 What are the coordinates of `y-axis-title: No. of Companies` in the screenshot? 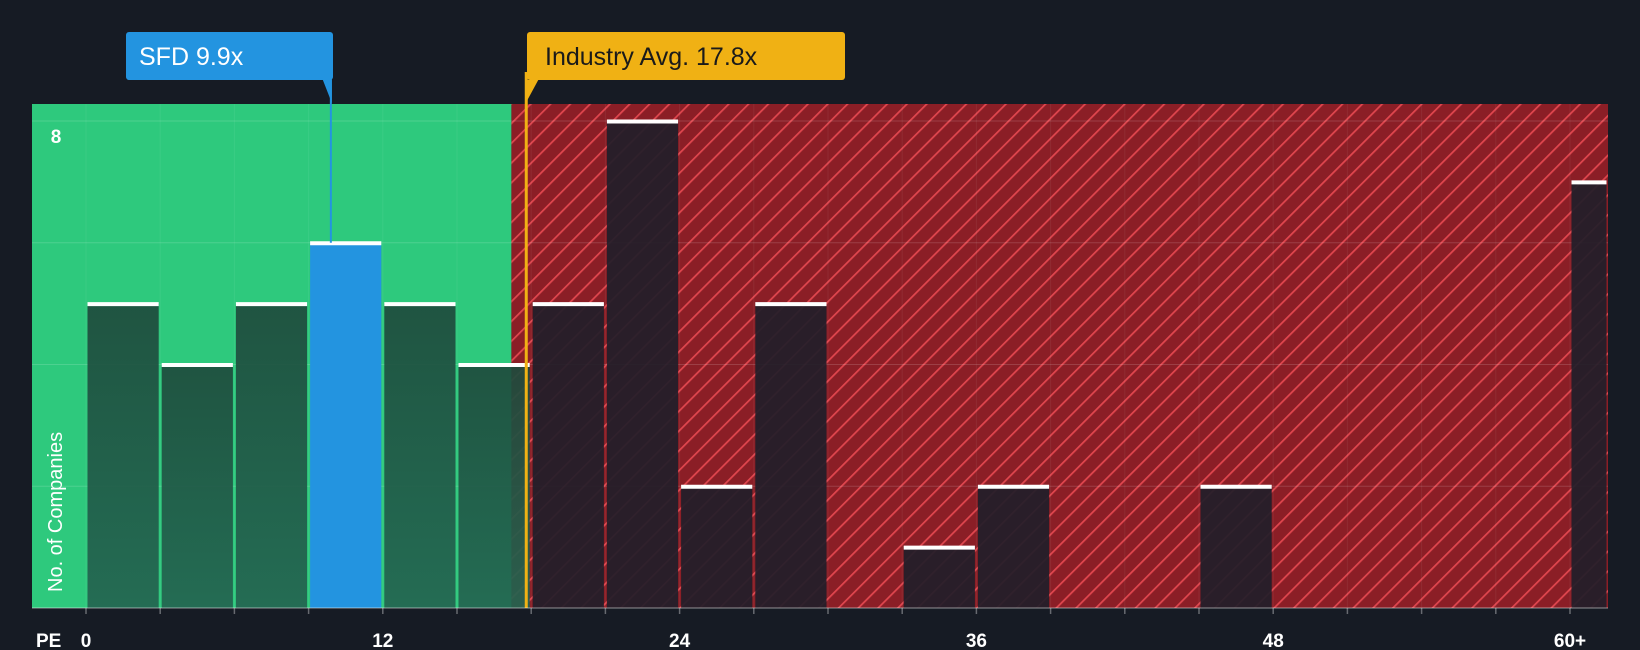 It's located at (56, 512).